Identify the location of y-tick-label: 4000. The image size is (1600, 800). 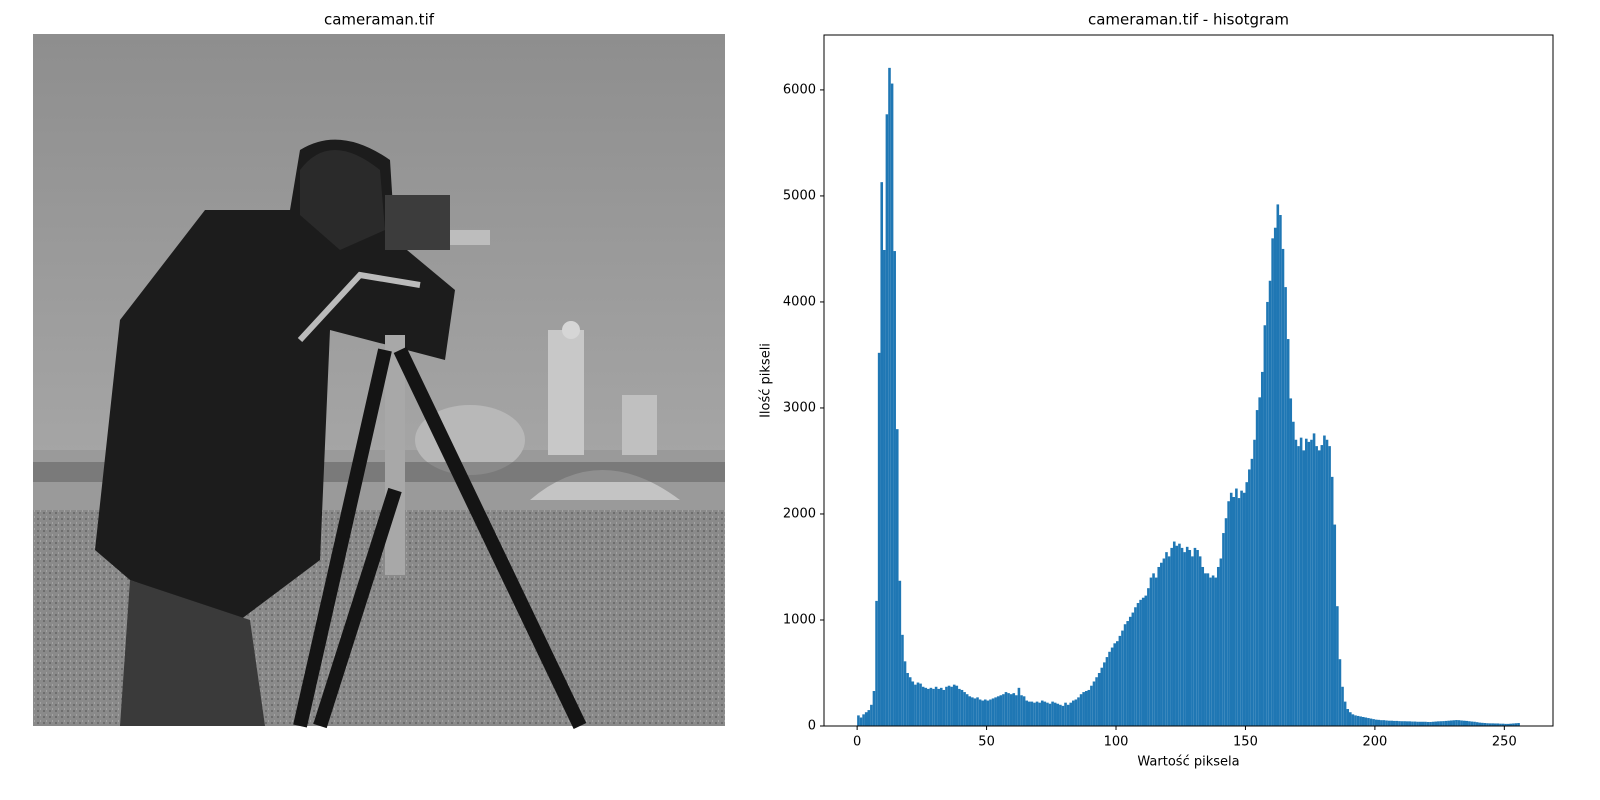
(799, 301).